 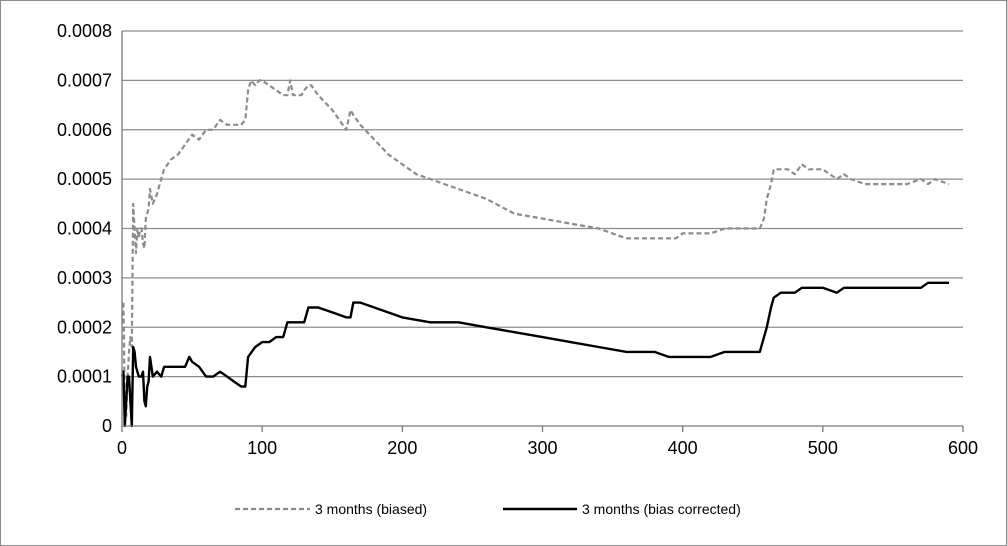 I want to click on x-tick-label: 500, so click(x=823, y=448).